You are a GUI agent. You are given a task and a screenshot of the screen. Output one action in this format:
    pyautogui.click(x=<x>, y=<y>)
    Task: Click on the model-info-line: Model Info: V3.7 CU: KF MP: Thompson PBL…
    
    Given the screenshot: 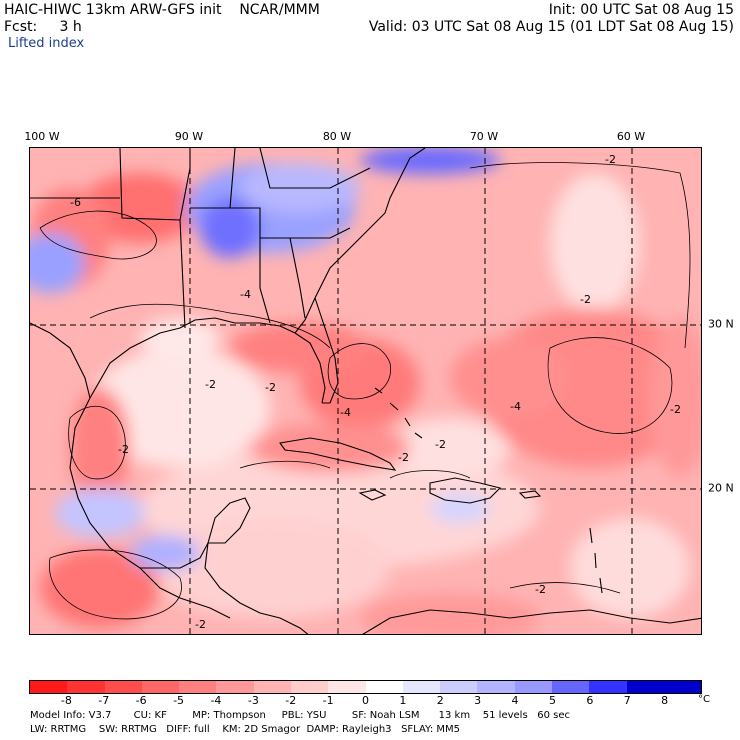 What is the action you would take?
    pyautogui.click(x=300, y=715)
    